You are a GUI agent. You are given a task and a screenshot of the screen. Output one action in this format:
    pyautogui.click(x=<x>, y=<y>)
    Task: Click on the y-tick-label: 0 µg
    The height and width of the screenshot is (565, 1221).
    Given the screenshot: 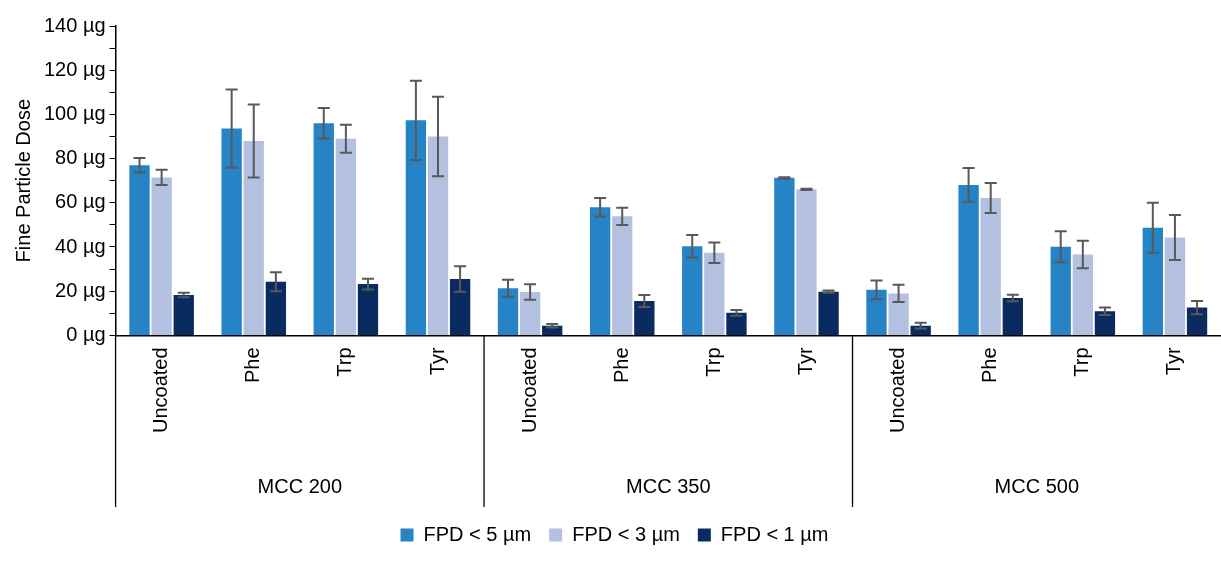 What is the action you would take?
    pyautogui.click(x=86, y=333)
    